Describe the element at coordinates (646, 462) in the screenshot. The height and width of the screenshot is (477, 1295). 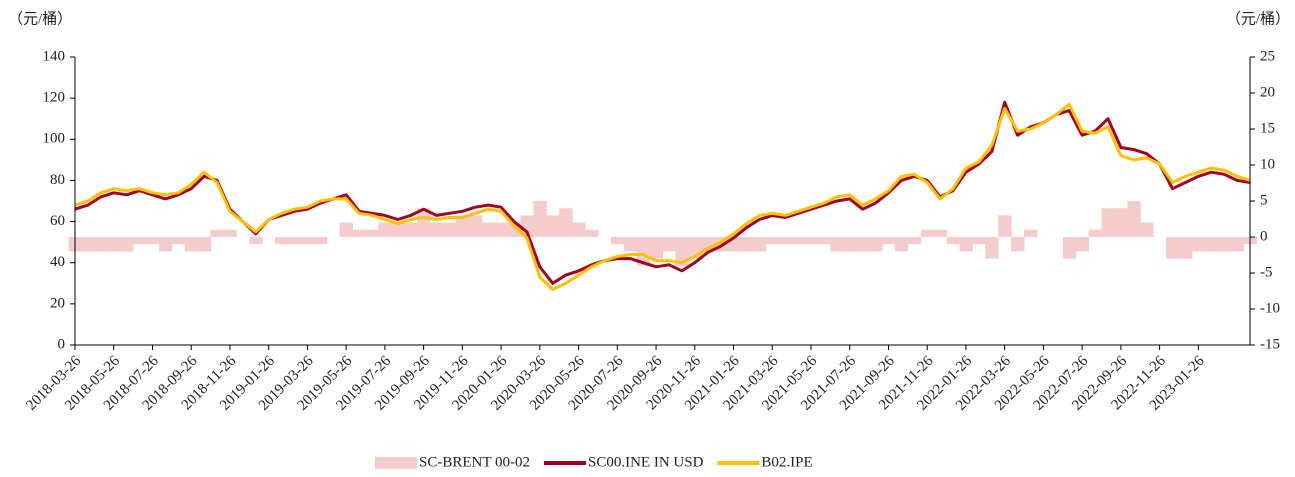
I see `legend-label: SC00.INE IN USD` at that location.